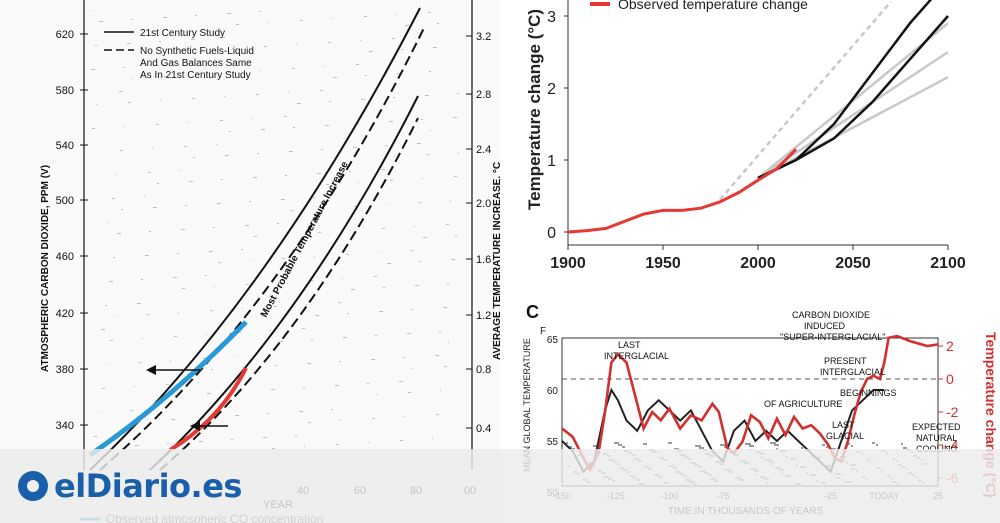  Describe the element at coordinates (845, 436) in the screenshot. I see `annotation-label: GLACIAL` at that location.